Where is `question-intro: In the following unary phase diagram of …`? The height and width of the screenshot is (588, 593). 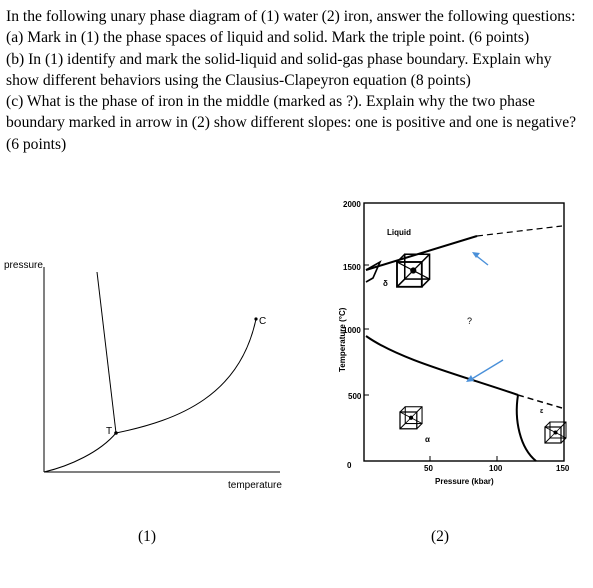 question-intro: In the following unary phase diagram of … is located at coordinates (291, 16).